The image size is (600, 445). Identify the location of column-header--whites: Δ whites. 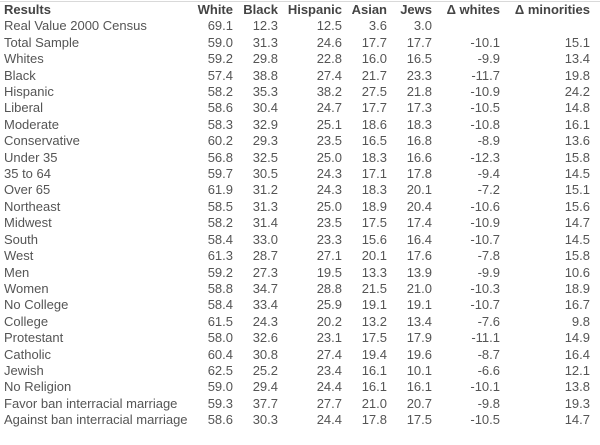
(473, 9).